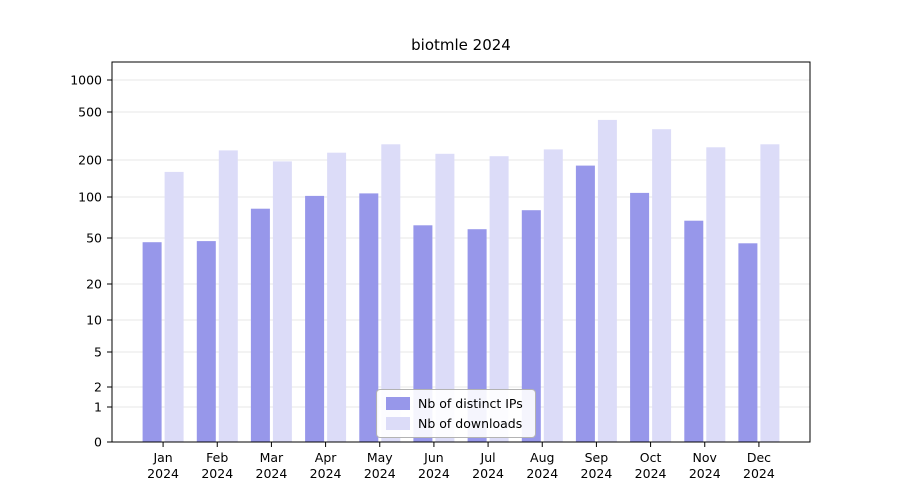 Image resolution: width=900 pixels, height=500 pixels. Describe the element at coordinates (470, 403) in the screenshot. I see `legend-label-distinct-ips: Nb of distinct IPs` at that location.